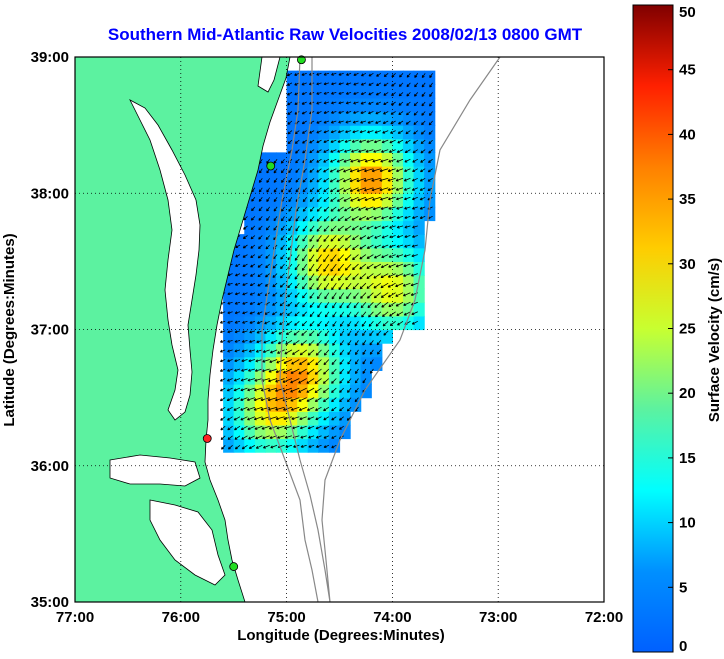 This screenshot has height=659, width=724. What do you see at coordinates (392, 617) in the screenshot?
I see `x-tick-label: 74:00` at bounding box center [392, 617].